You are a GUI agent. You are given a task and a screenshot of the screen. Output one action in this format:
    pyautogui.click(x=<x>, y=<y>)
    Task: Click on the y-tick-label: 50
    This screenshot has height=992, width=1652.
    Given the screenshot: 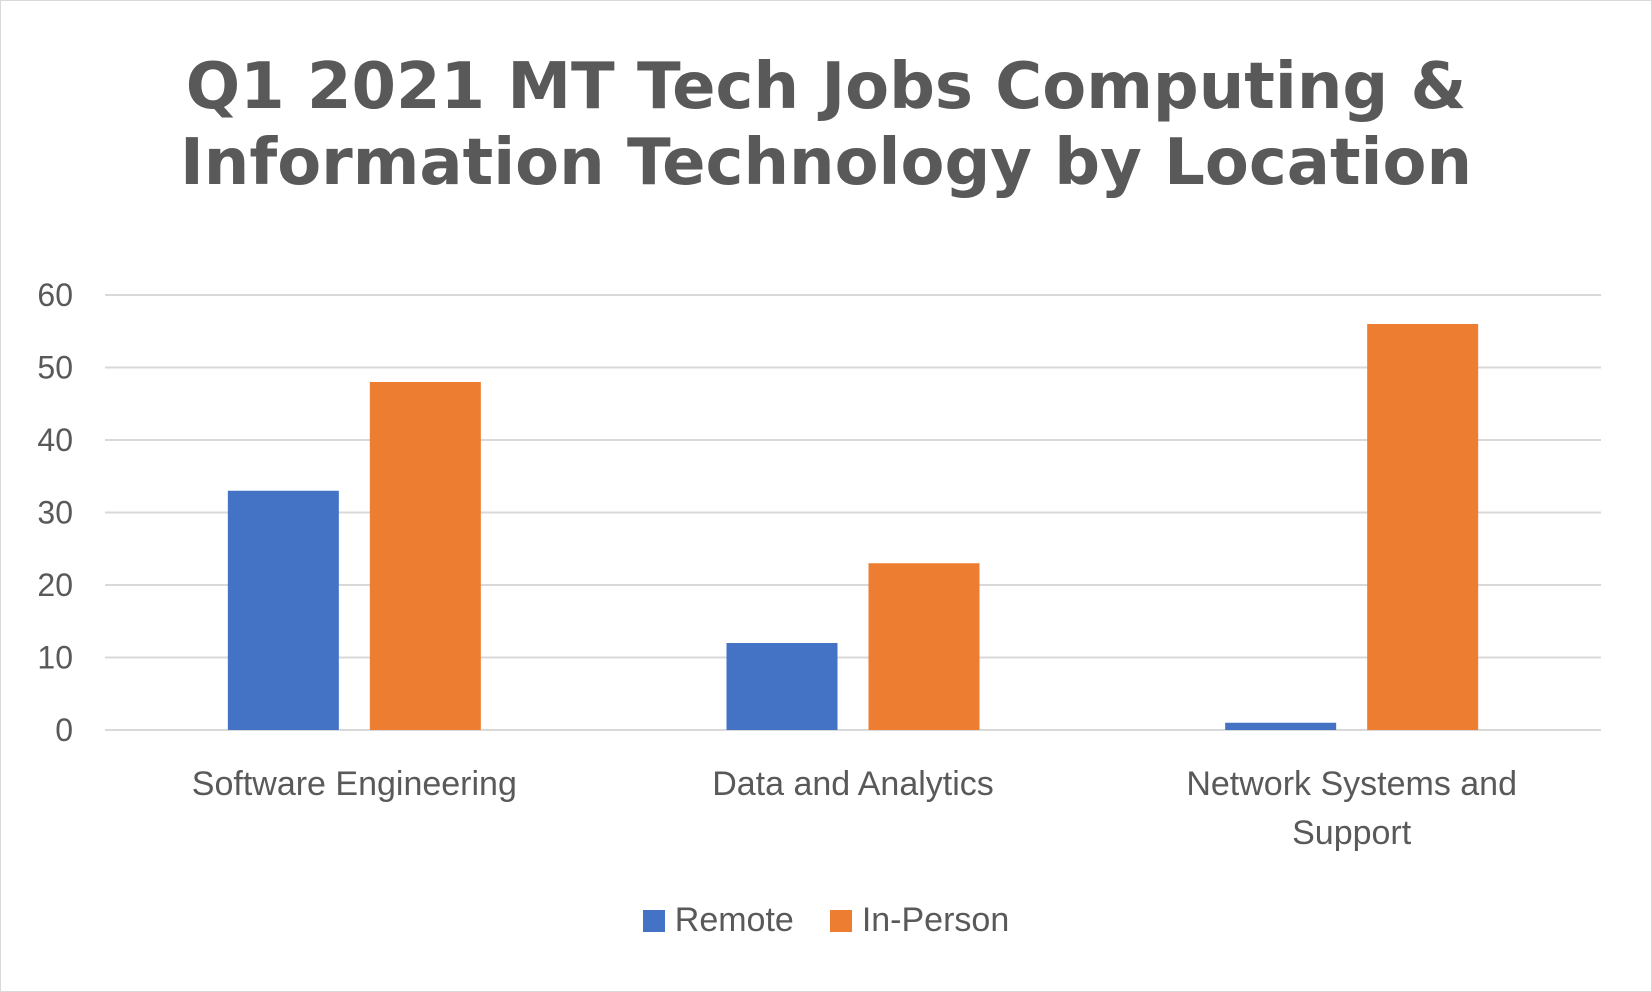 What is the action you would take?
    pyautogui.click(x=55, y=368)
    